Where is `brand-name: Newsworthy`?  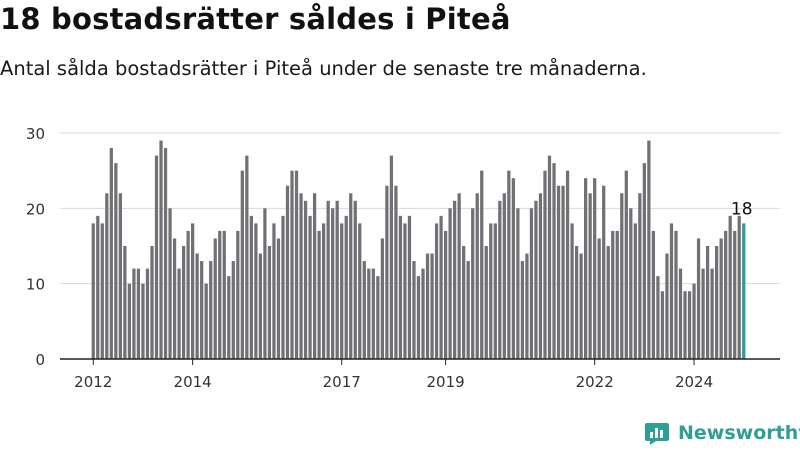
brand-name: Newsworthy is located at coordinates (739, 433).